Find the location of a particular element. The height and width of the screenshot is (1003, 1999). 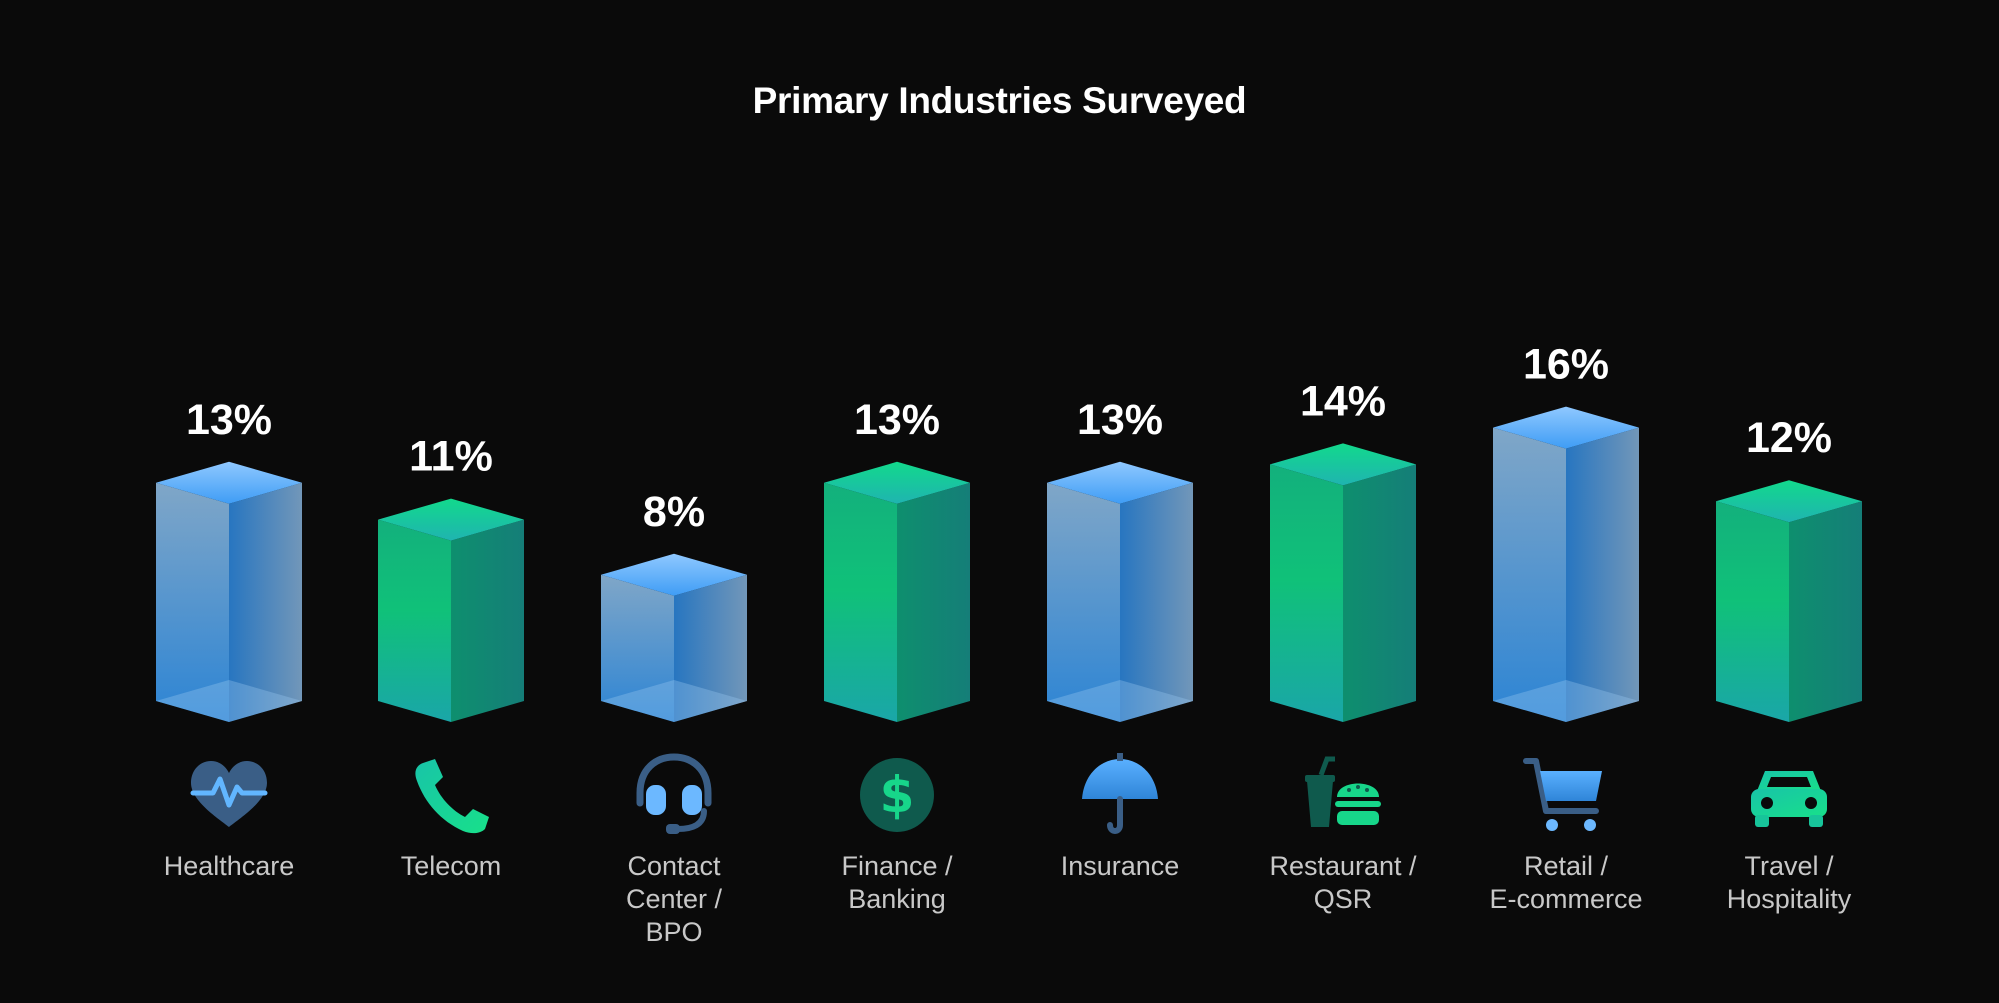

bar-1: 13% is located at coordinates (229, 559).